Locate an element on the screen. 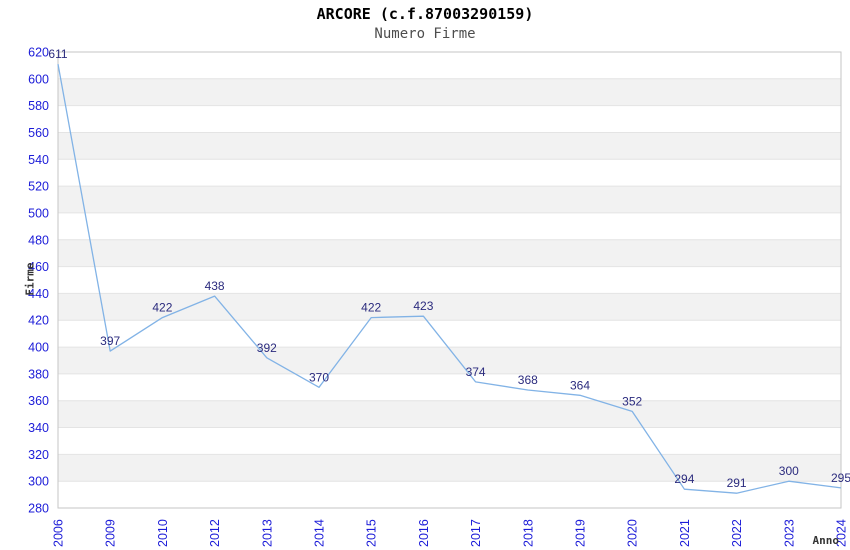 This screenshot has height=550, width=850. y-tick-label: 460 is located at coordinates (38, 267).